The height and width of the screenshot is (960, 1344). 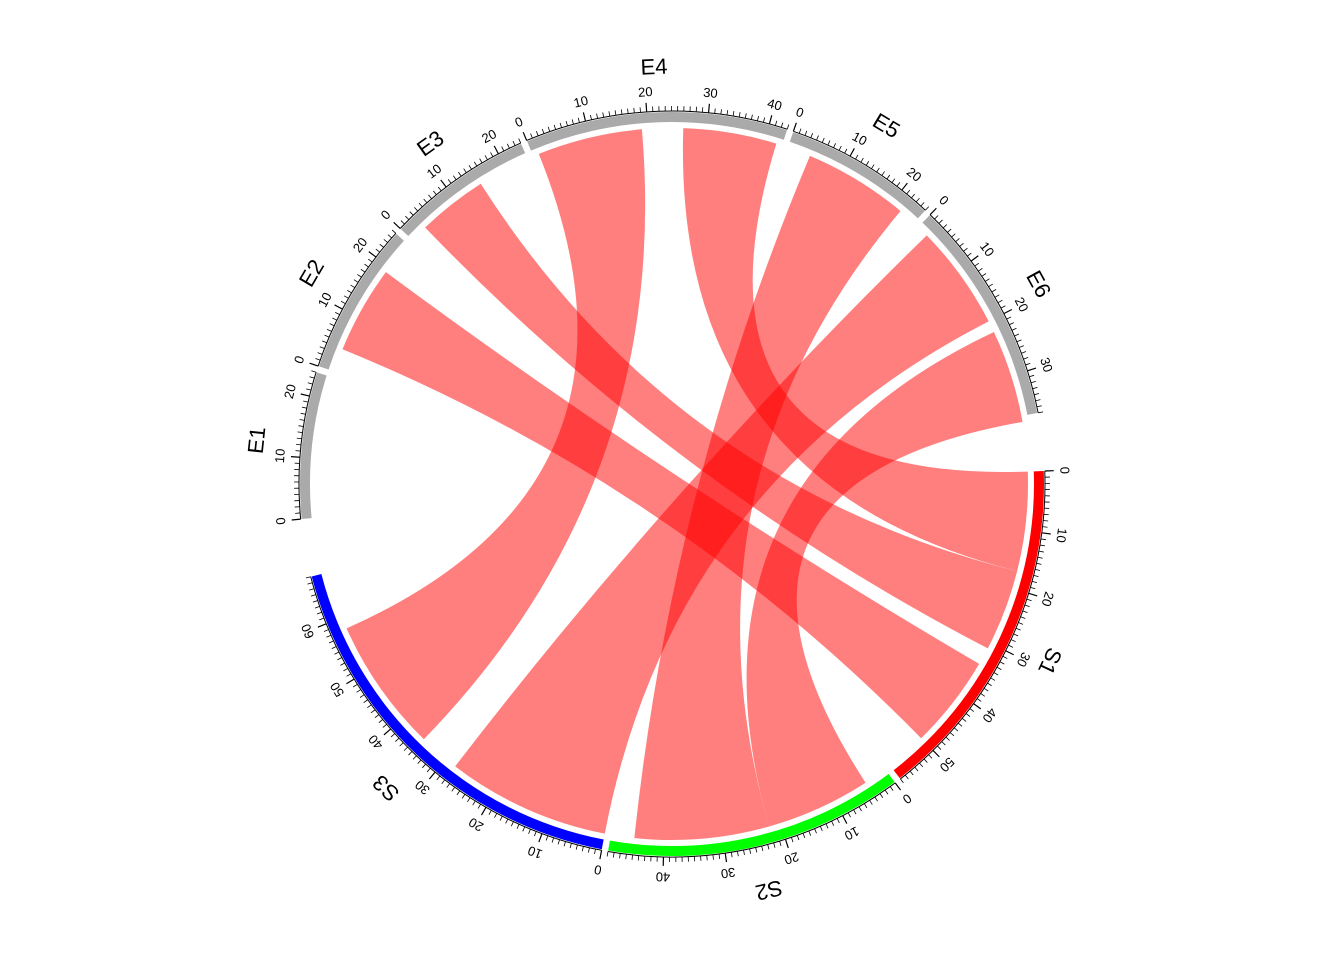 I want to click on sector-label-E4: E4, so click(x=654, y=67).